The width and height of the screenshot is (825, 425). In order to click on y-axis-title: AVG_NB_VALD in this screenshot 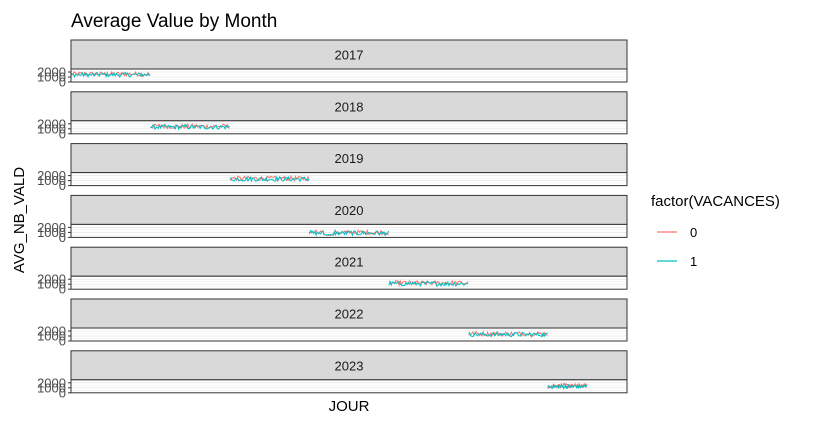, I will do `click(19, 220)`.